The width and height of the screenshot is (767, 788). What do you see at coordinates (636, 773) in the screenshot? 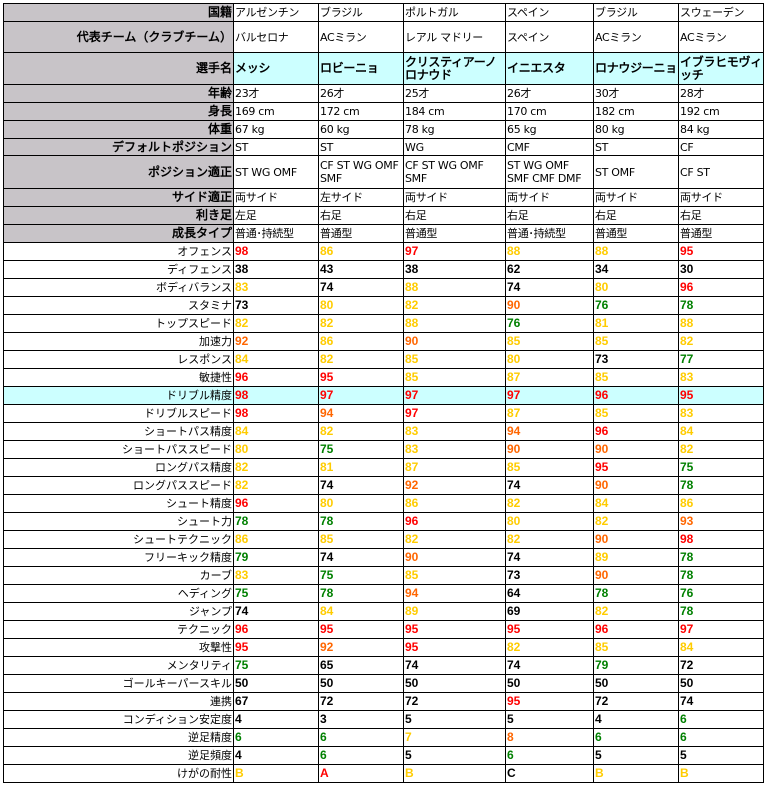
I see `stat-value-5: B` at bounding box center [636, 773].